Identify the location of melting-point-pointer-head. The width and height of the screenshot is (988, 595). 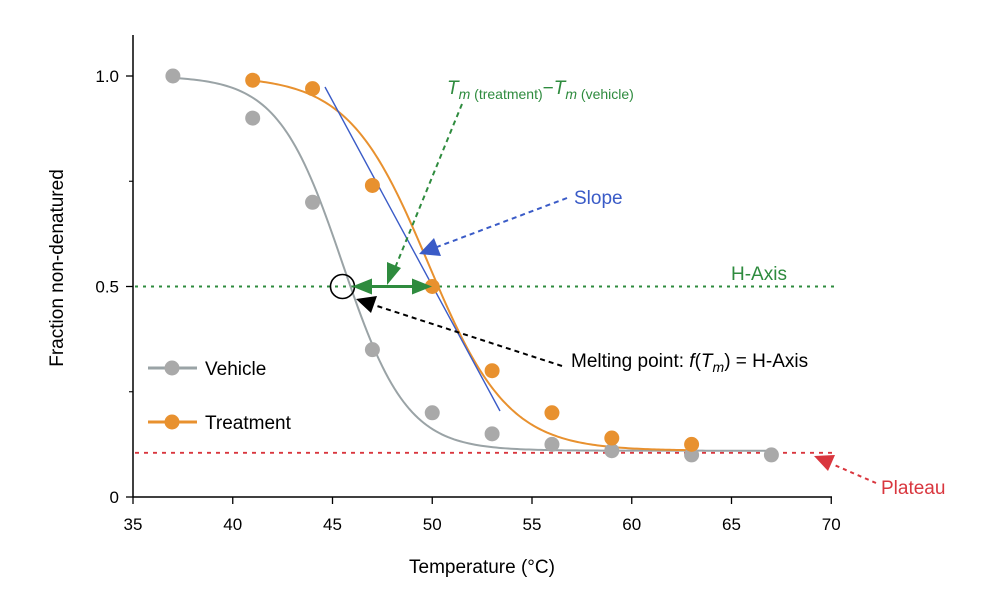
(366, 304).